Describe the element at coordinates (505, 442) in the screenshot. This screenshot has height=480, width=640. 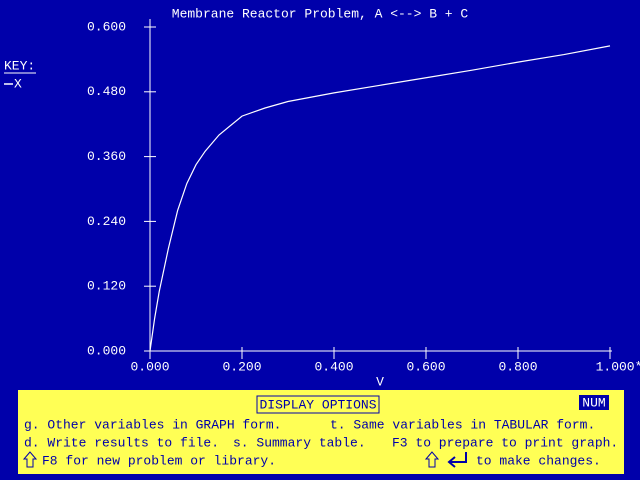
I see `menu-option: F3 to prepare to print graph.` at that location.